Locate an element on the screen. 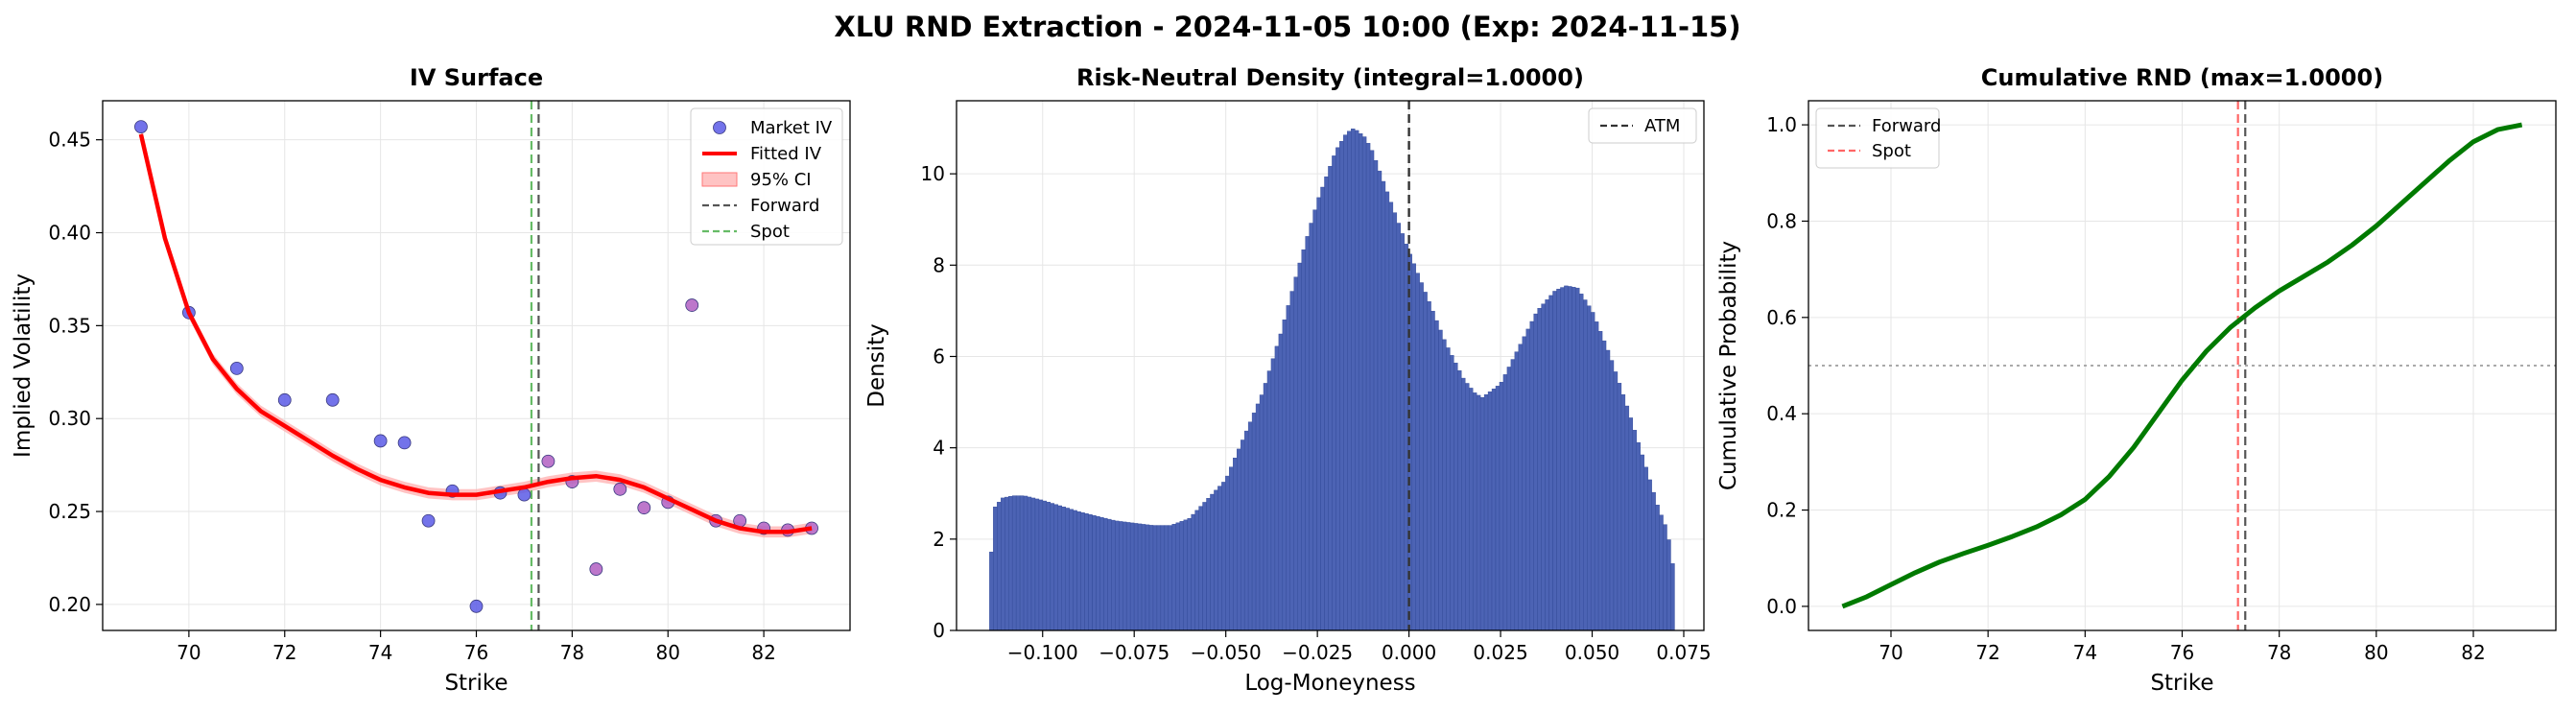 The height and width of the screenshot is (712, 2576). x-axis-label: Log-Moneyness is located at coordinates (1330, 683).